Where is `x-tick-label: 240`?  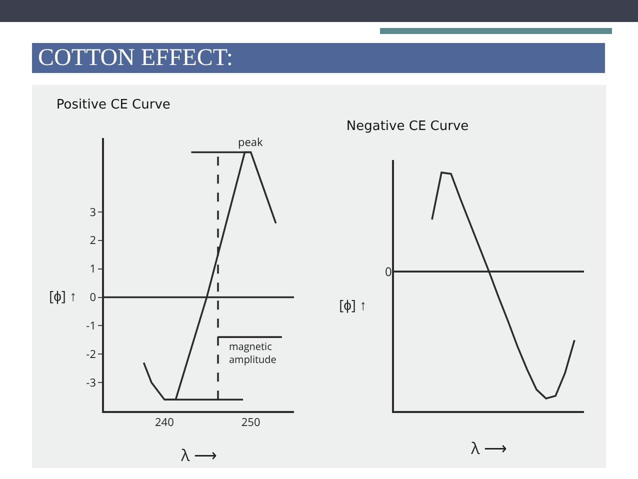 x-tick-label: 240 is located at coordinates (164, 422).